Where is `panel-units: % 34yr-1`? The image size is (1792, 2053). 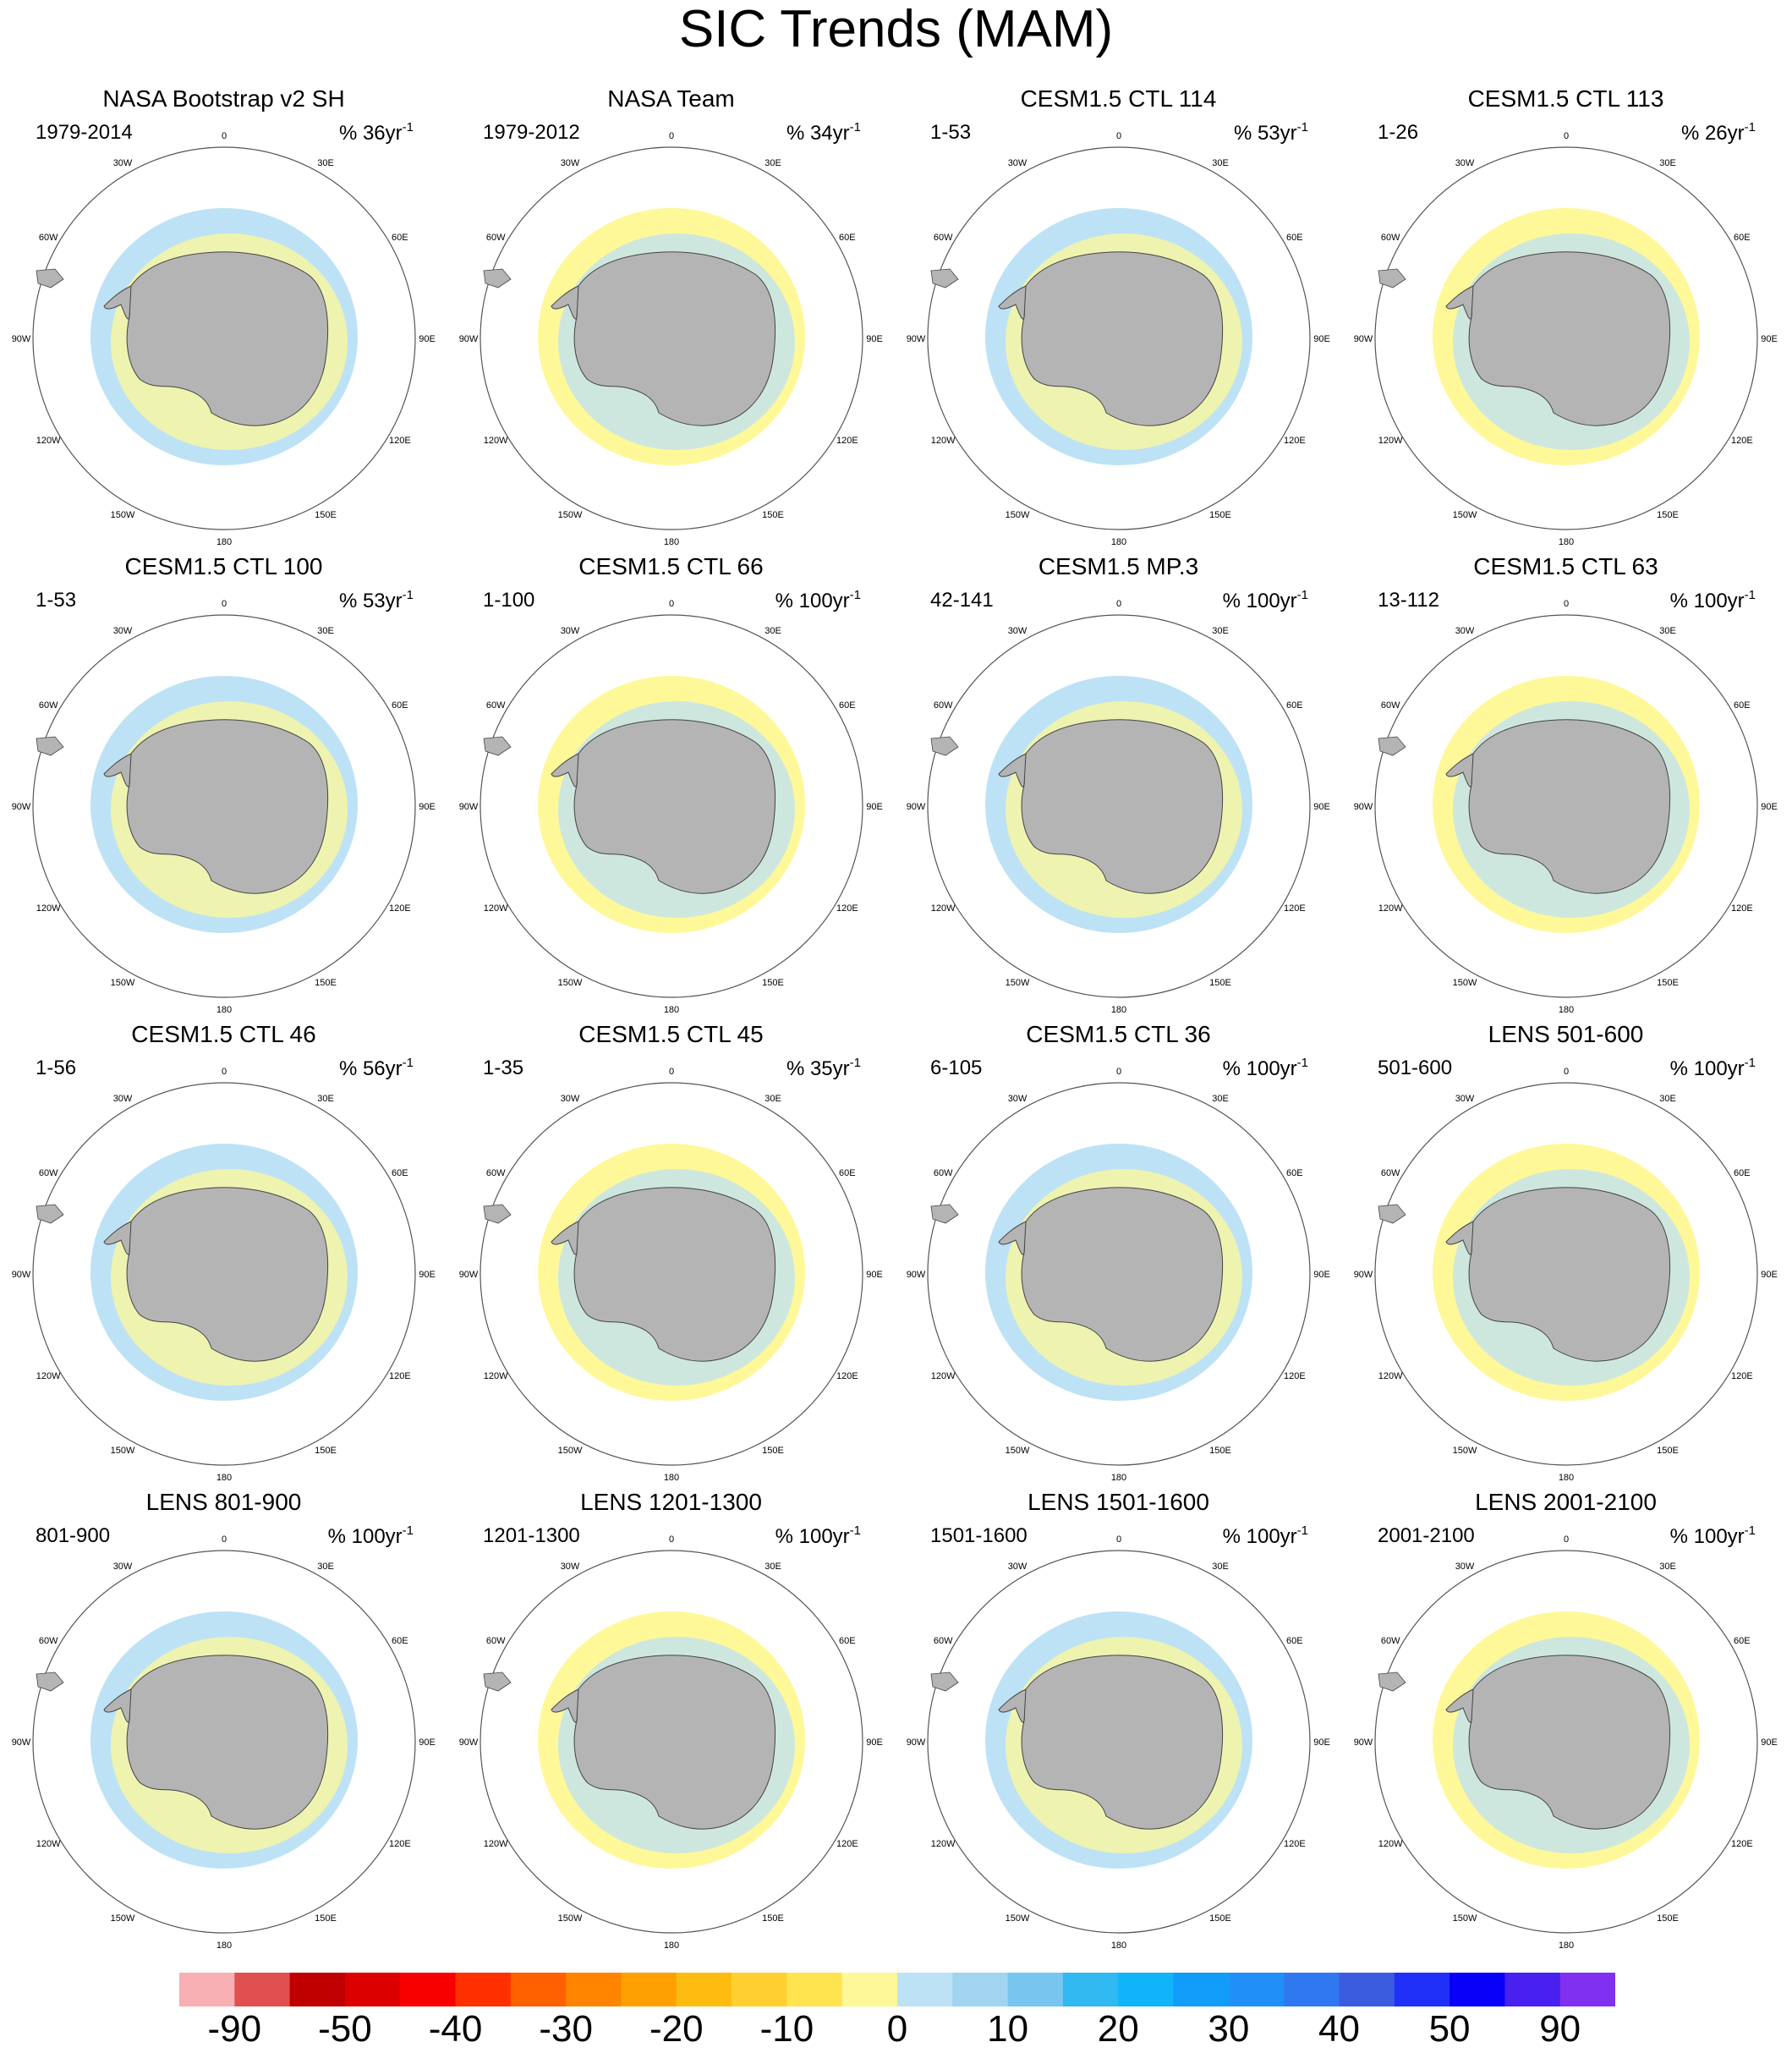 panel-units: % 34yr-1 is located at coordinates (823, 133).